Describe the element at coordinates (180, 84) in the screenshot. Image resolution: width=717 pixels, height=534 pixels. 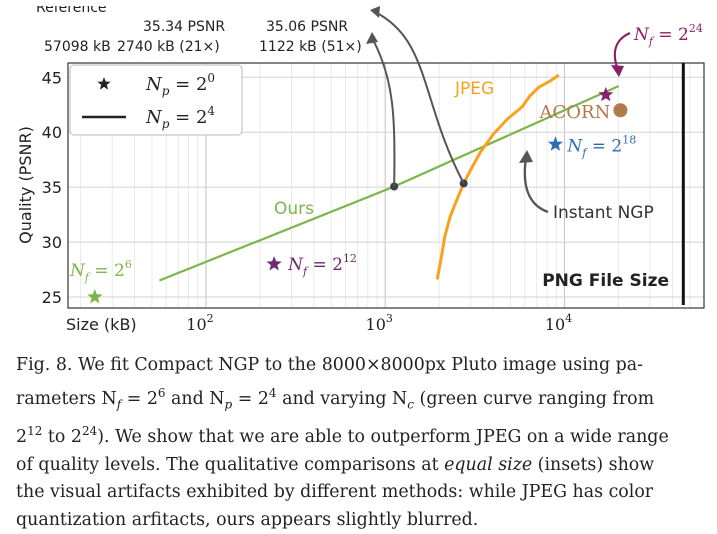
I see `legend-label: Np = 20` at that location.